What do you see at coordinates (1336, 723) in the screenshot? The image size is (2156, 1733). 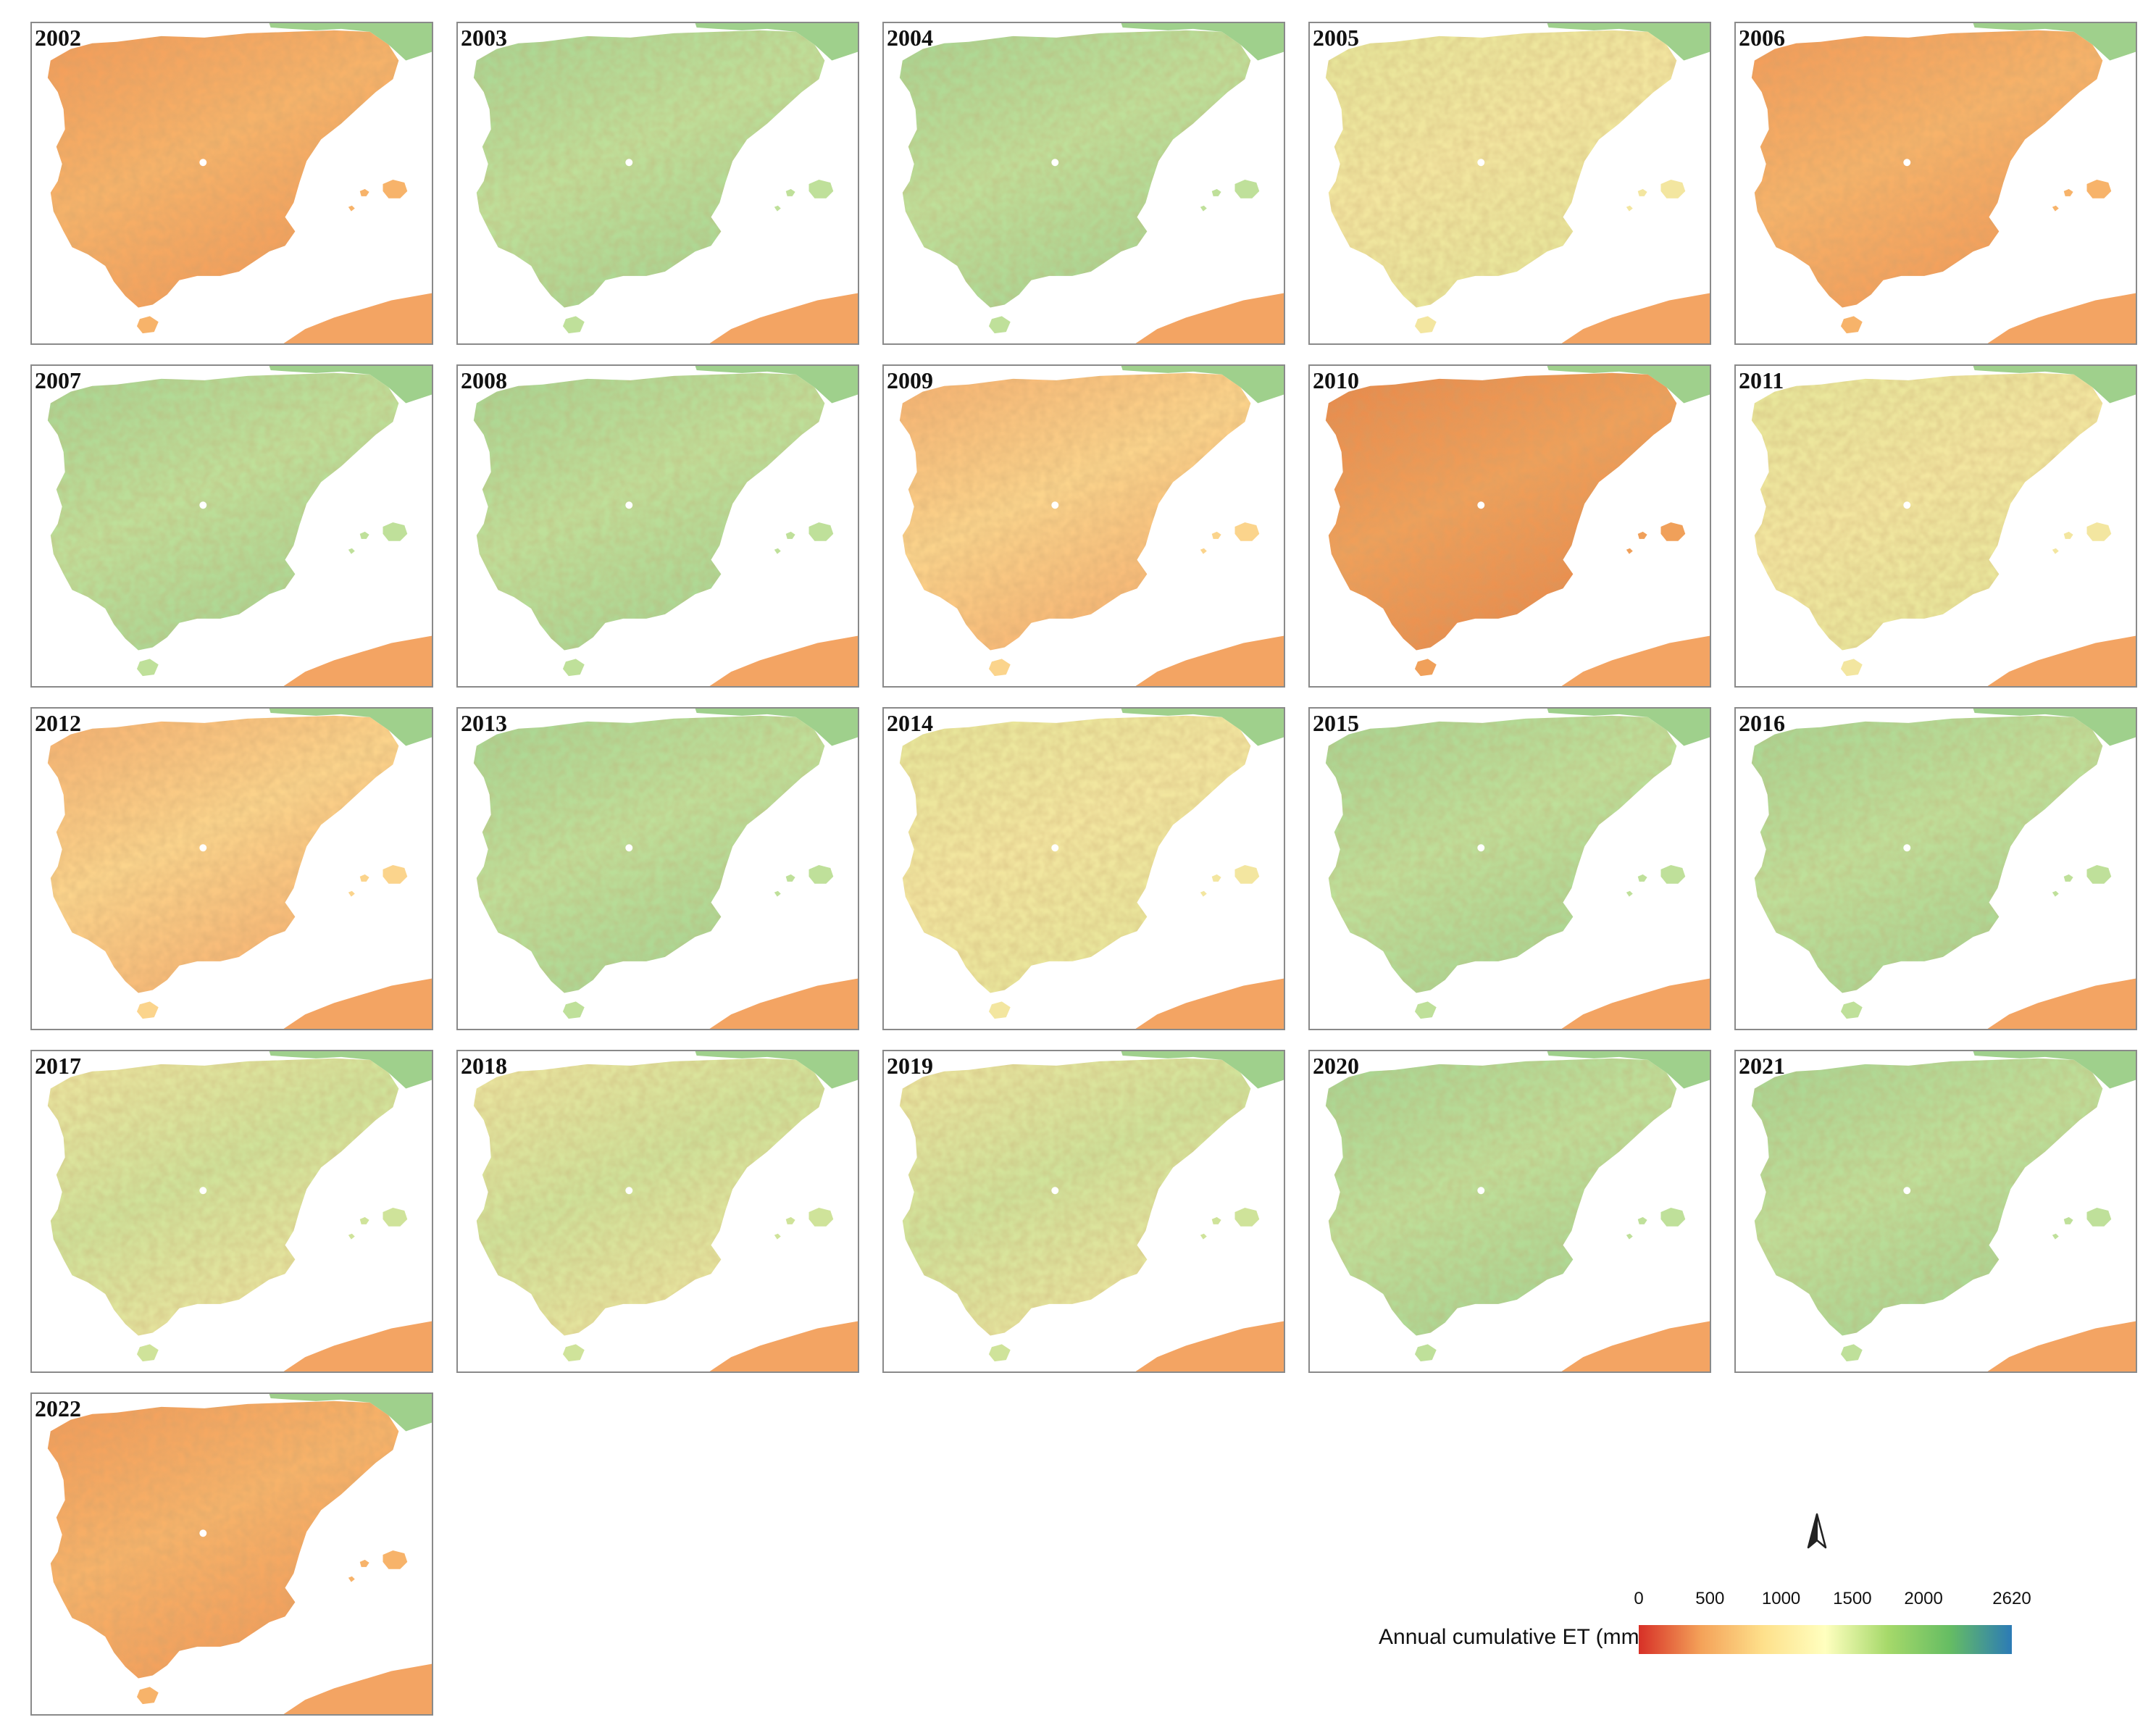 I see `panel-year-label: 2015` at bounding box center [1336, 723].